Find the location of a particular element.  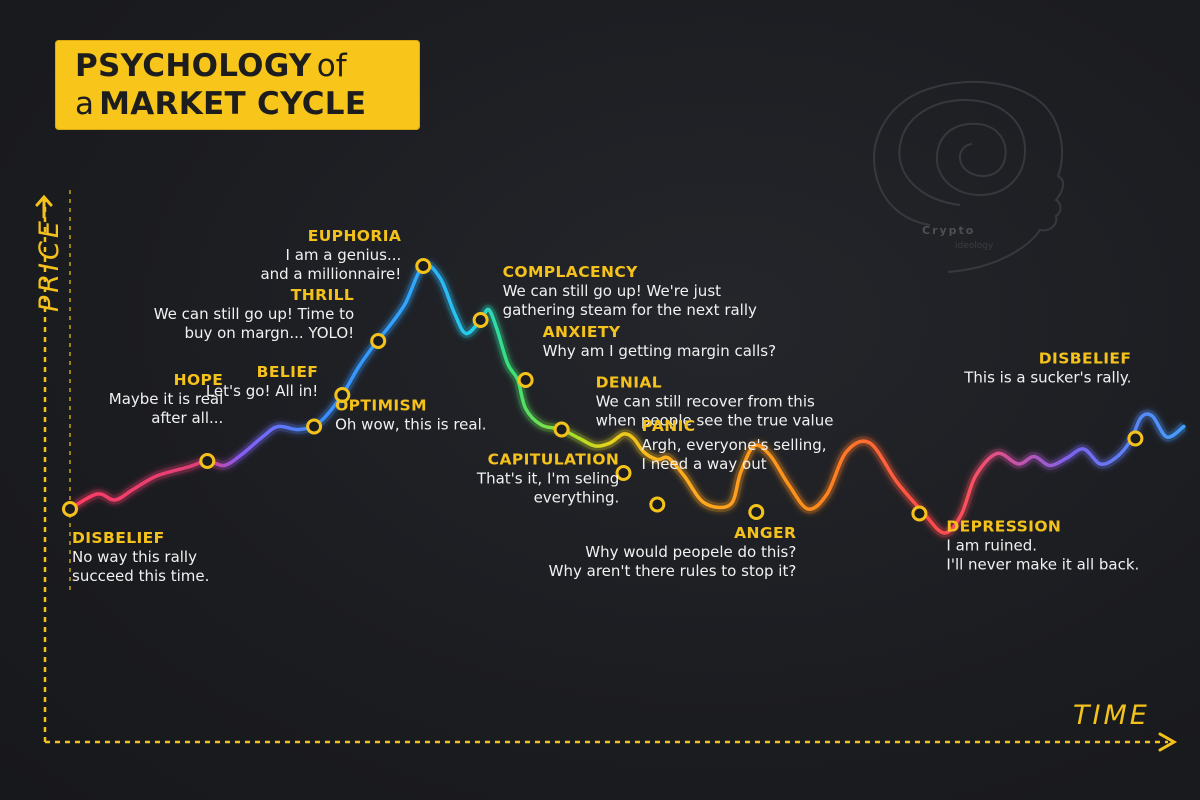

phase-description: when people see the true value is located at coordinates (715, 421).